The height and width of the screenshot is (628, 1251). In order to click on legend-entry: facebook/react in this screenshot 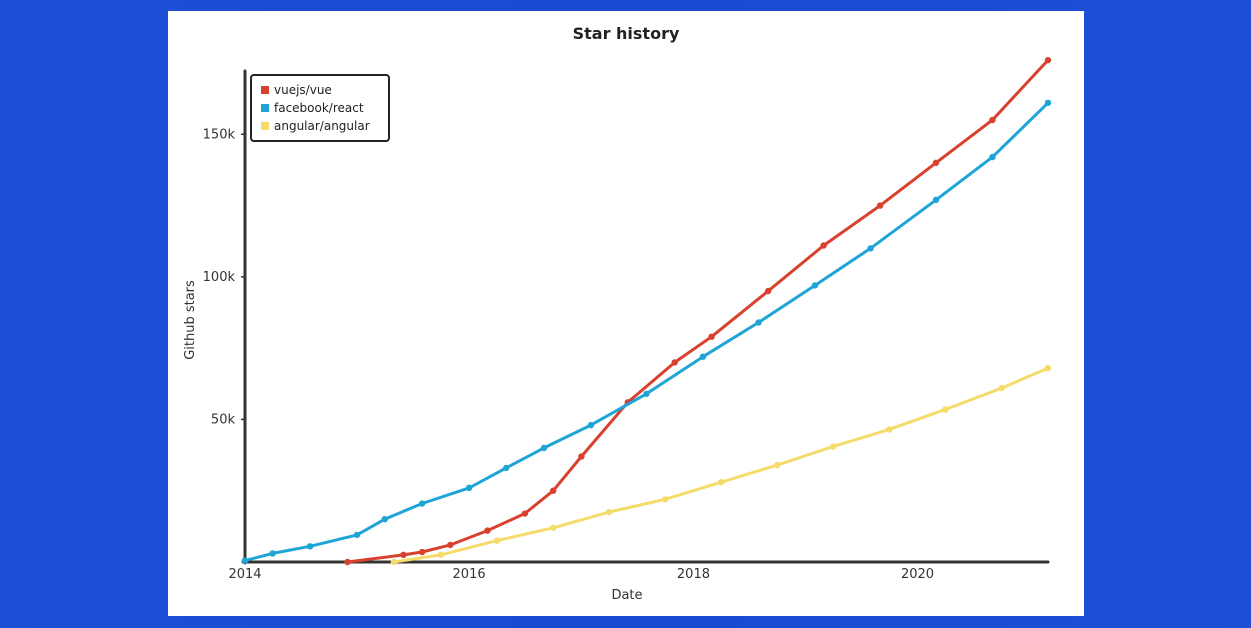, I will do `click(319, 108)`.